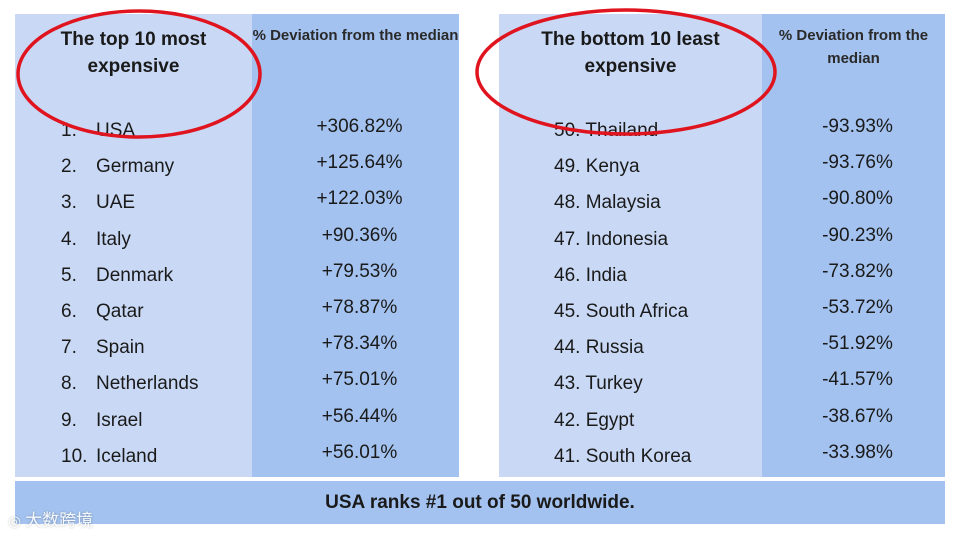 This screenshot has width=960, height=535. Describe the element at coordinates (857, 380) in the screenshot. I see `deviation-value: -41.57%` at that location.